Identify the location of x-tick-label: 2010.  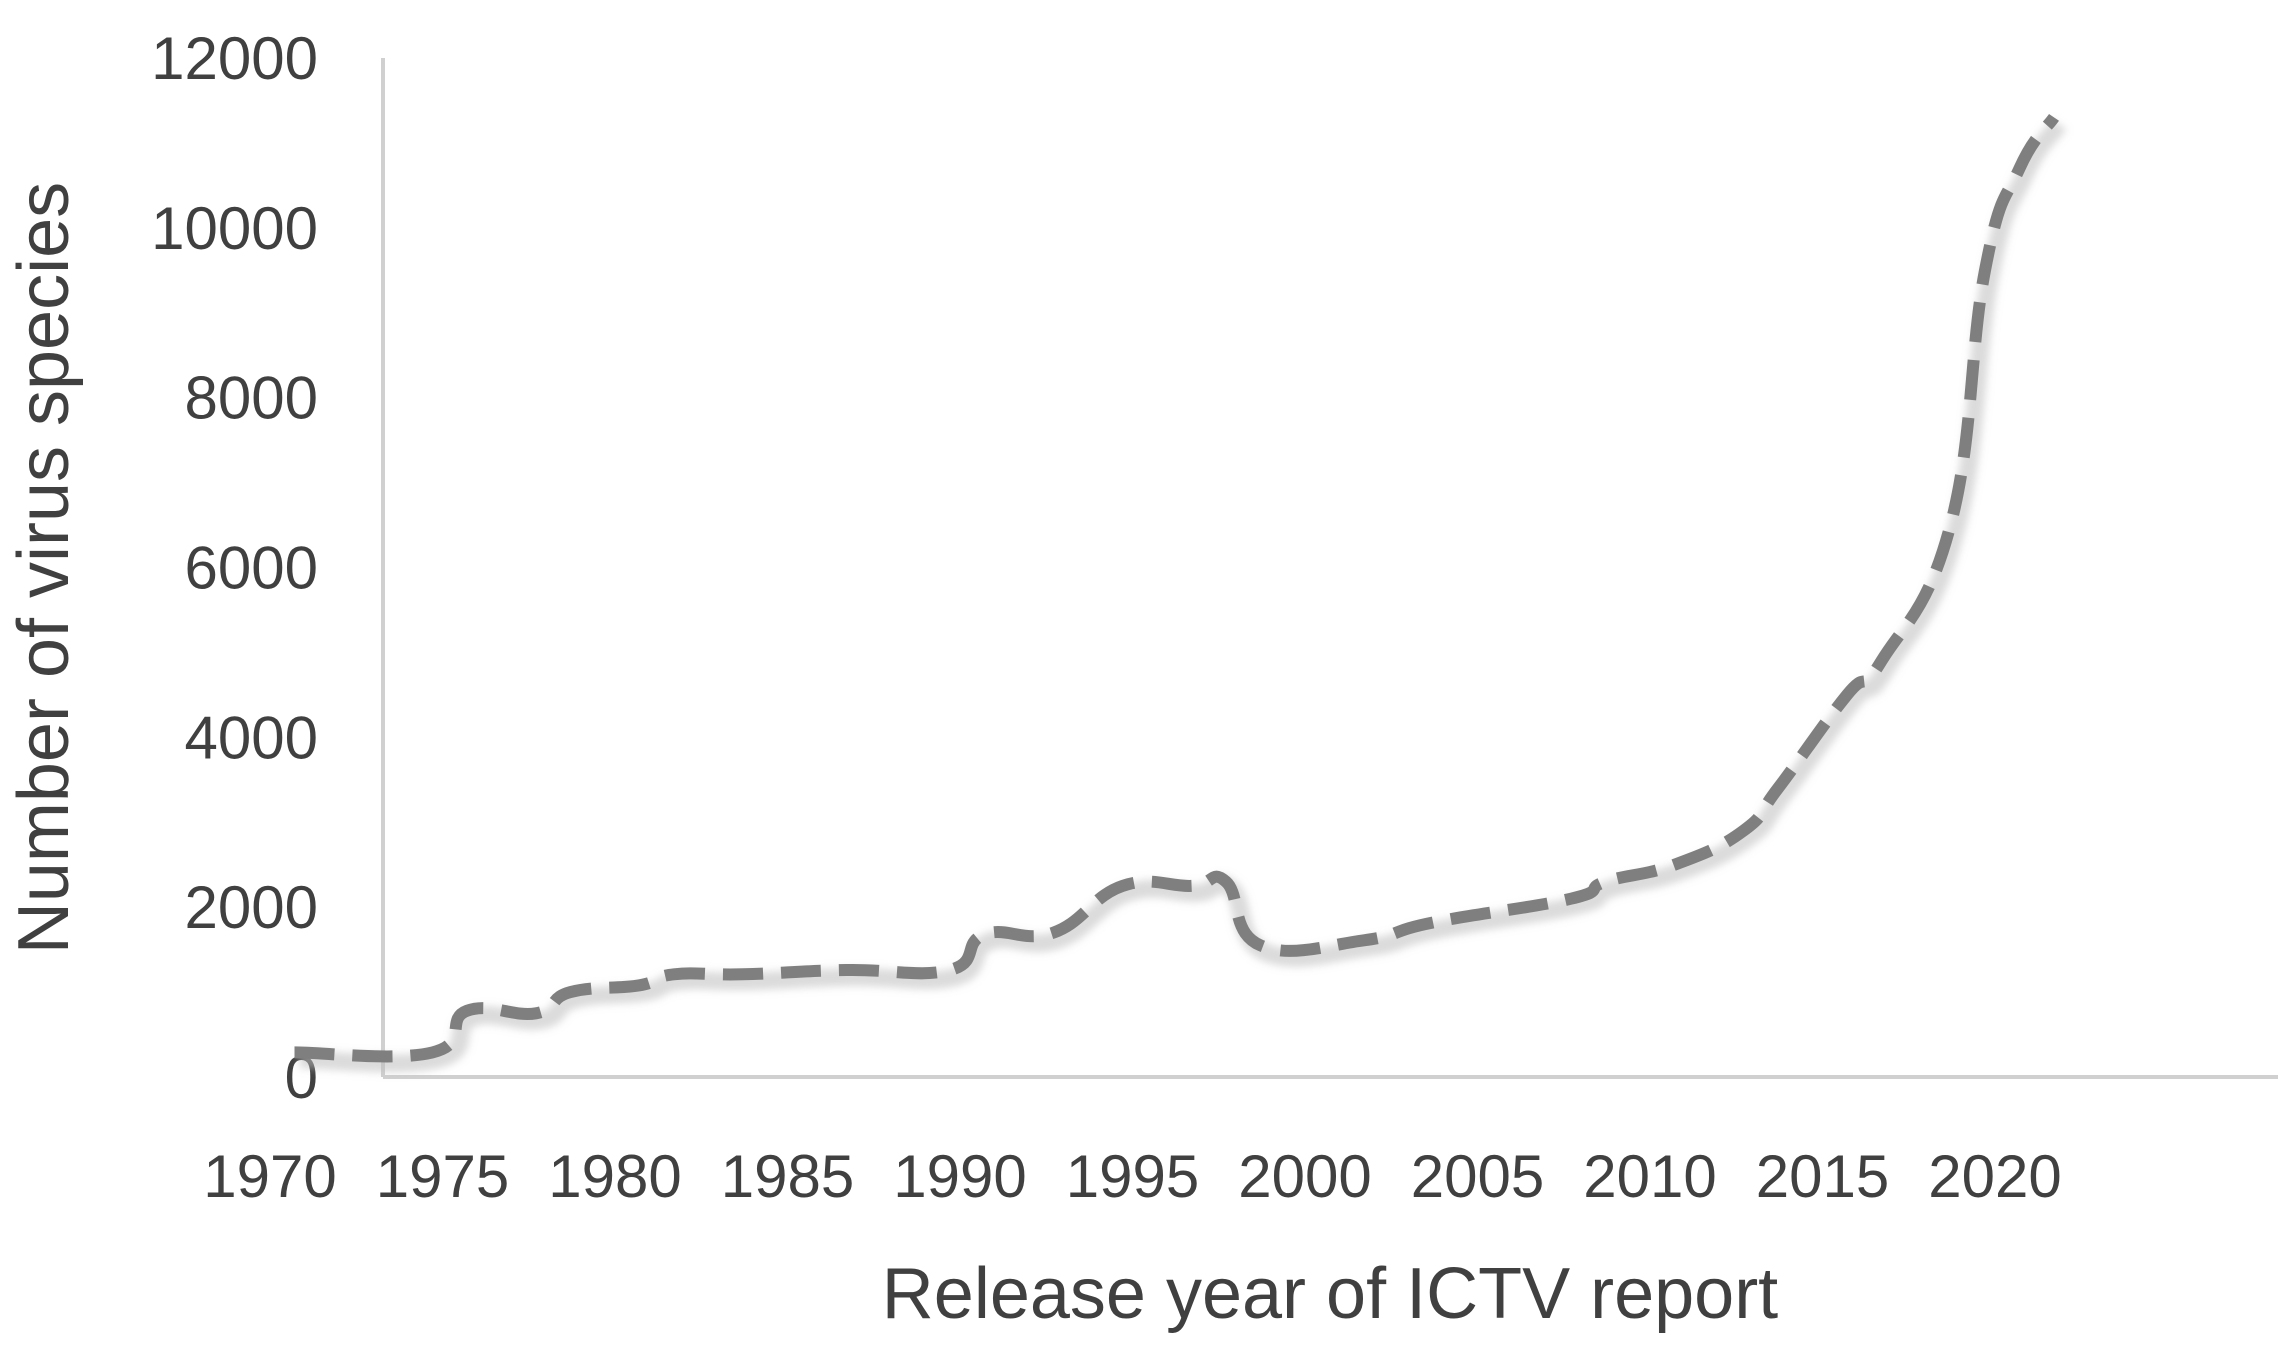
(1649, 1176).